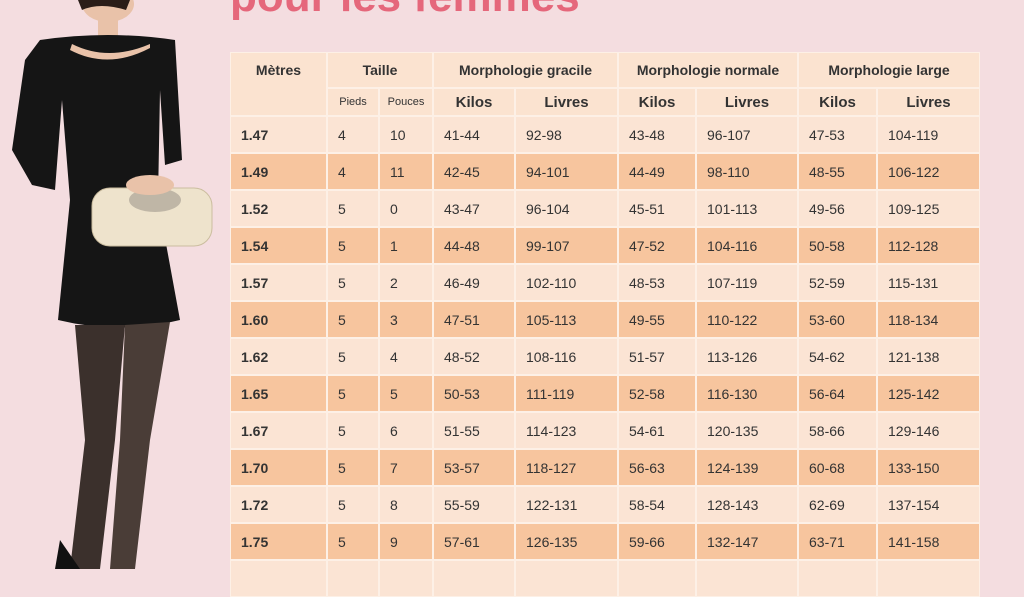 Image resolution: width=1024 pixels, height=597 pixels. What do you see at coordinates (406, 171) in the screenshot?
I see `table-cell: 11` at bounding box center [406, 171].